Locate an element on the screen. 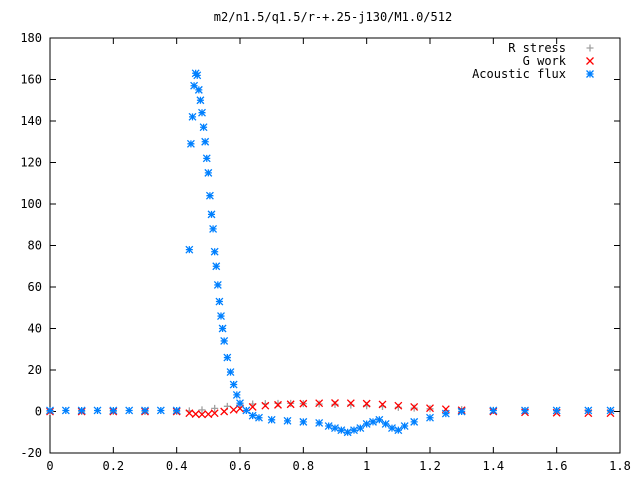  x-tick-label: 1.4 is located at coordinates (493, 466).